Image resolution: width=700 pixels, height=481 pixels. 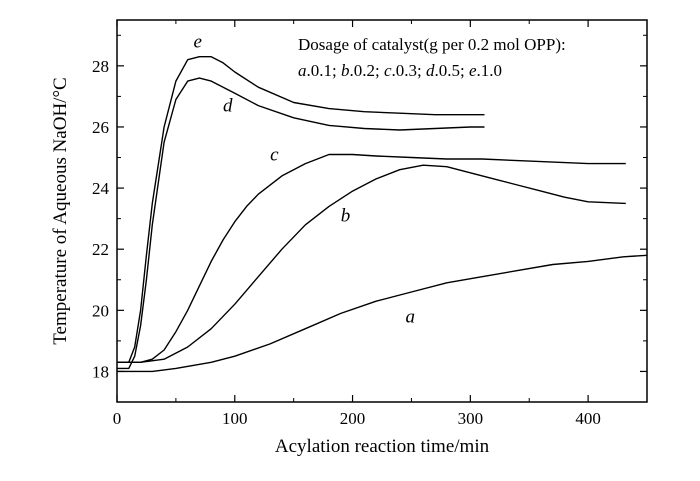 I want to click on x-tick-label: 200, so click(x=353, y=418).